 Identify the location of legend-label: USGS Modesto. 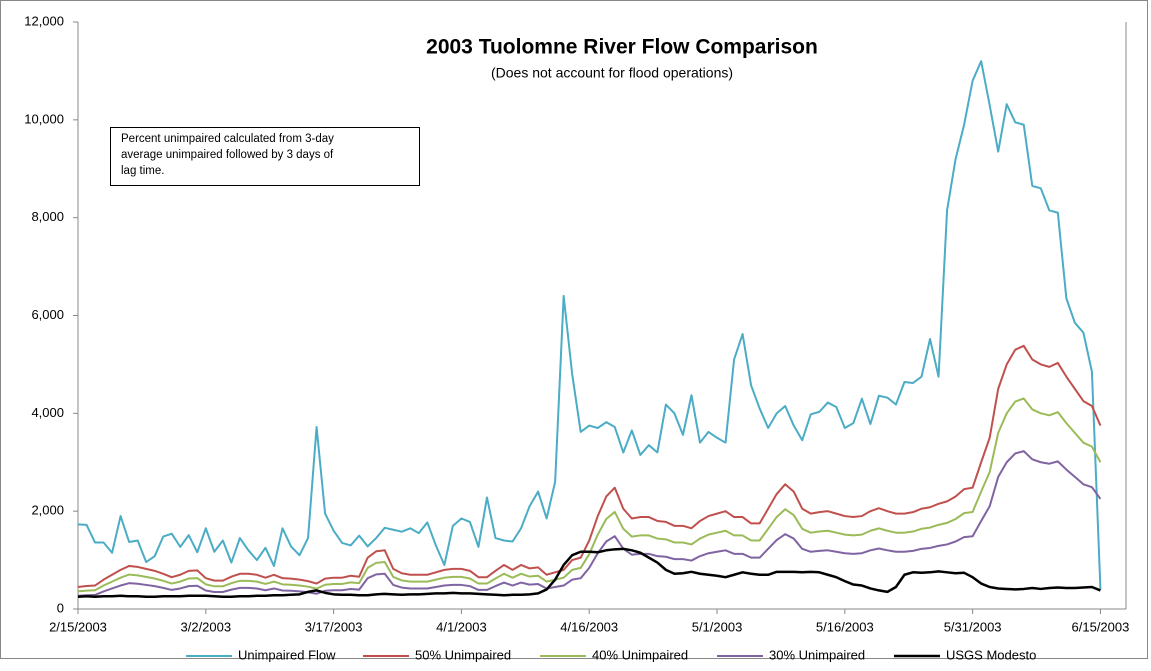
(991, 654).